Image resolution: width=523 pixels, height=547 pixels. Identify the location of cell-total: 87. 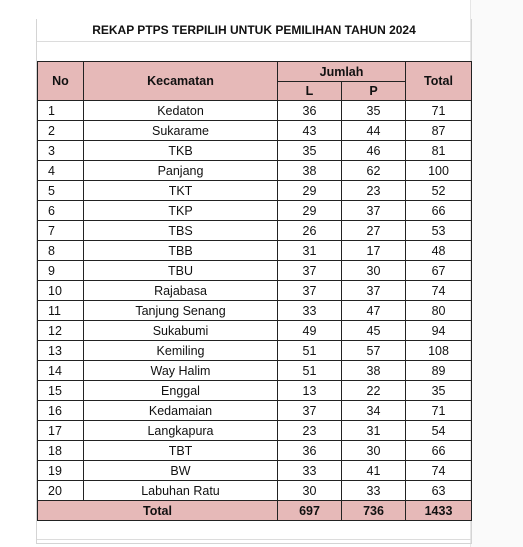
(439, 130).